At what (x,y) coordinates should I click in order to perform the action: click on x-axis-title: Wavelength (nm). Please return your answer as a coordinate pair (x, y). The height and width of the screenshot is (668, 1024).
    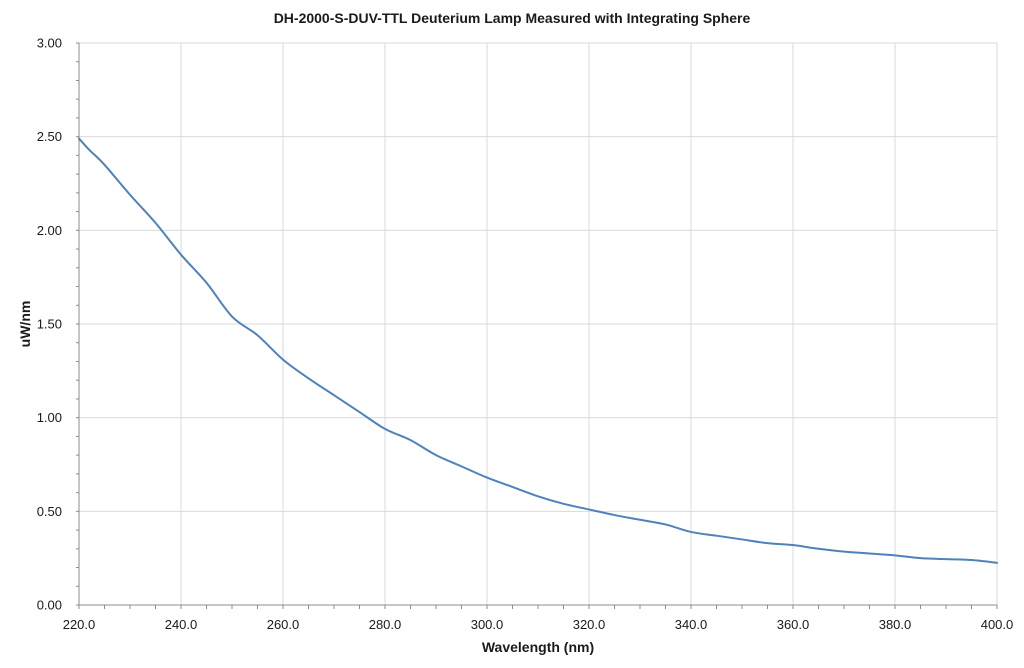
    Looking at the image, I should click on (538, 647).